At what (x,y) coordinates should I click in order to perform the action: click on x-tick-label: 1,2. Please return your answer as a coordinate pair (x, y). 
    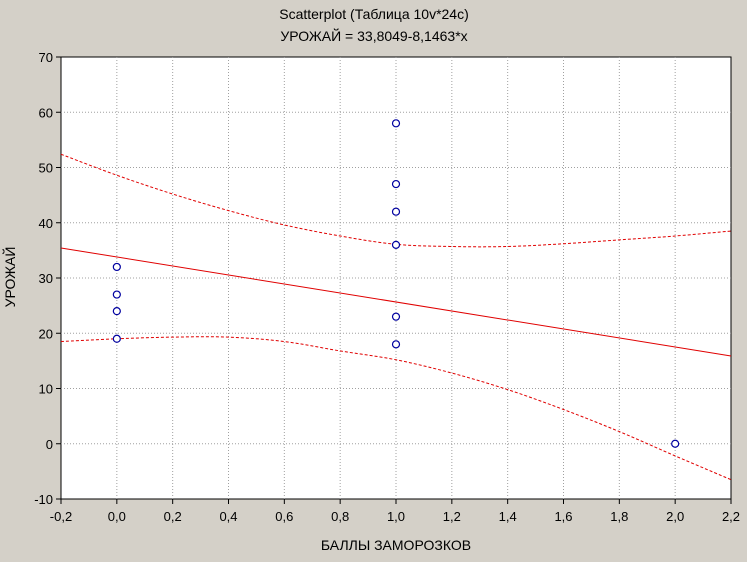
    Looking at the image, I should click on (452, 516).